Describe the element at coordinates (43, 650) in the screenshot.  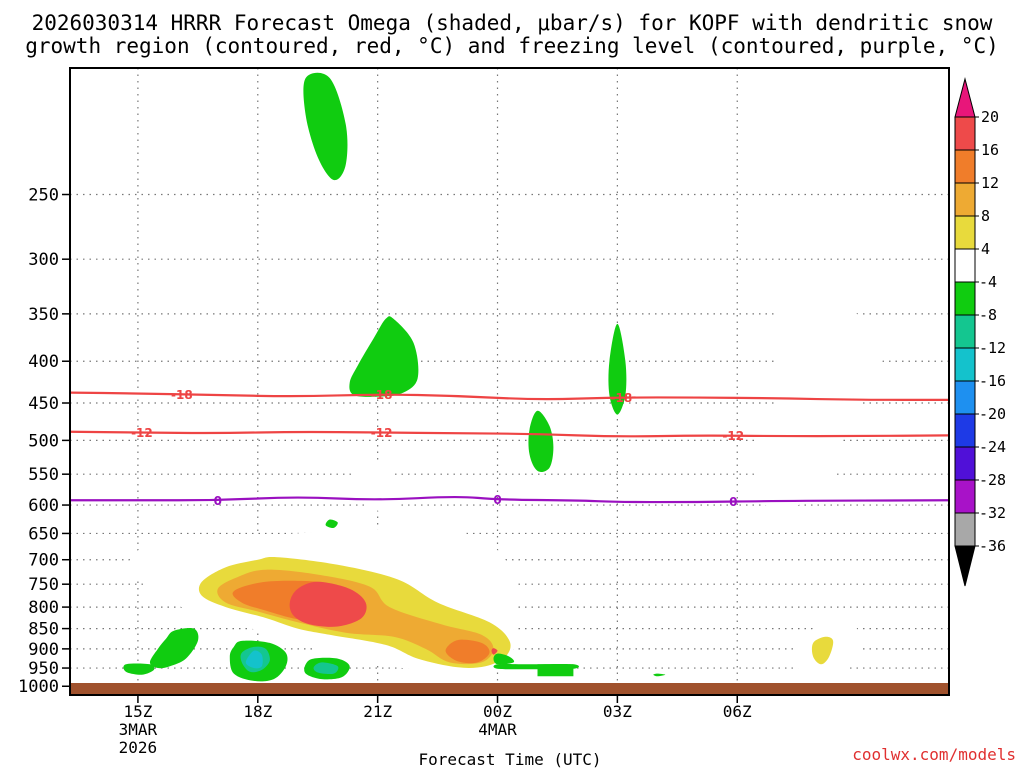
I see `y-tick-label-900: 900` at that location.